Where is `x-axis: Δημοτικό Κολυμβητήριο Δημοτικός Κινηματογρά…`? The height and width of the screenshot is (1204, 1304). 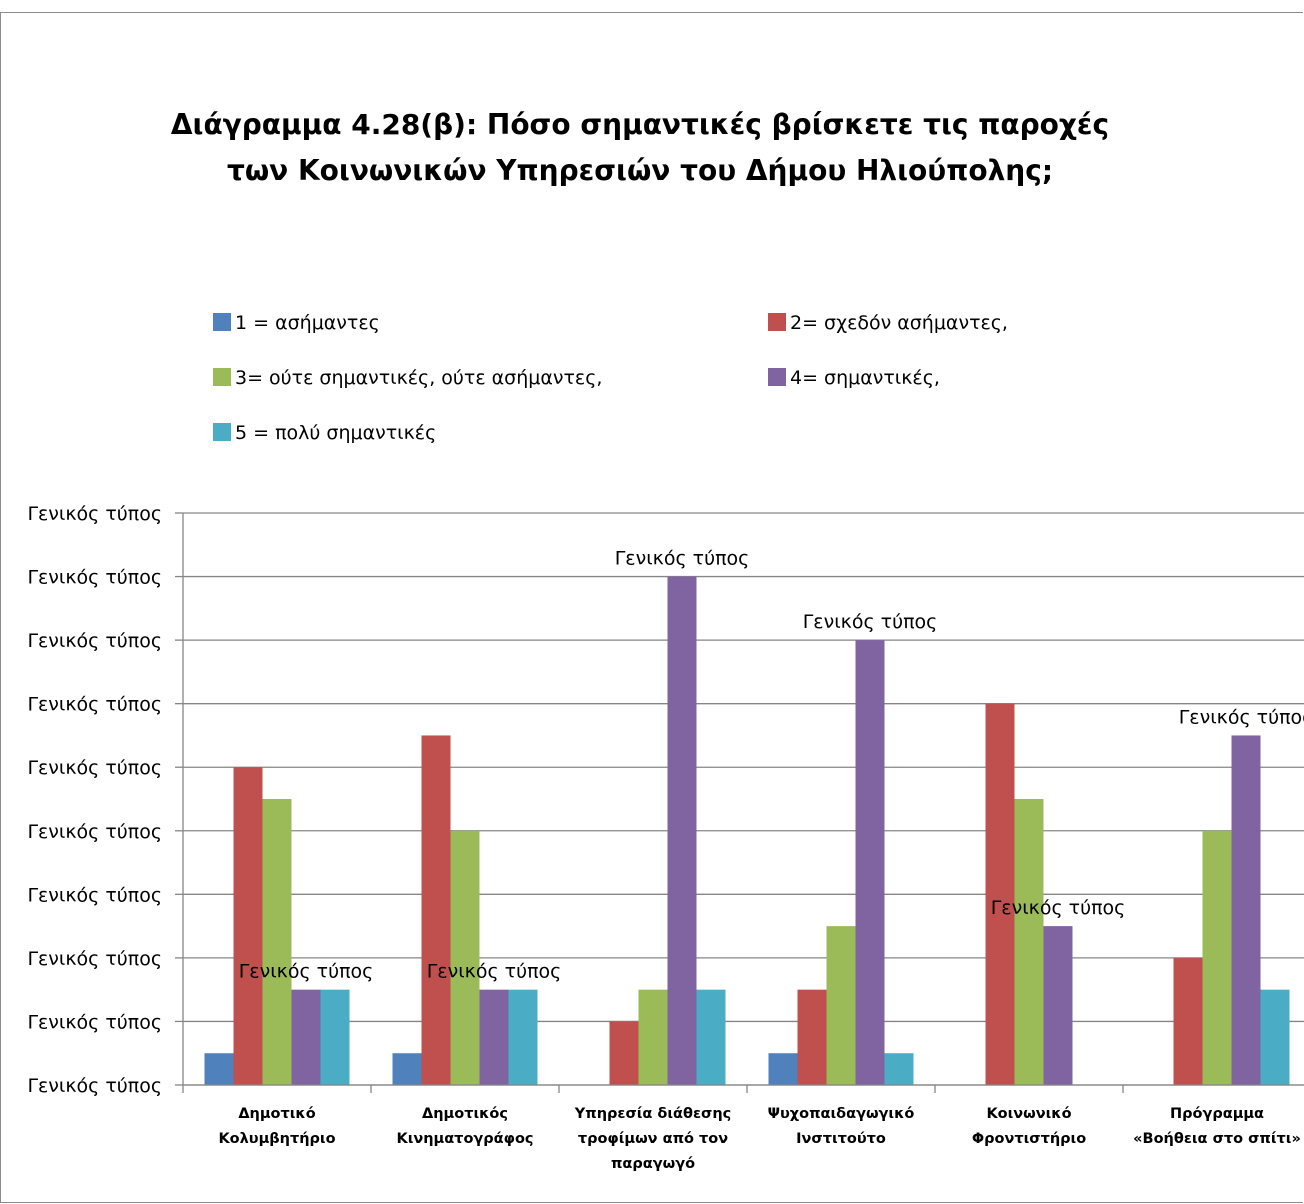 x-axis: Δημοτικό Κολυμβητήριο Δημοτικός Κινηματογρά… is located at coordinates (743, 1128).